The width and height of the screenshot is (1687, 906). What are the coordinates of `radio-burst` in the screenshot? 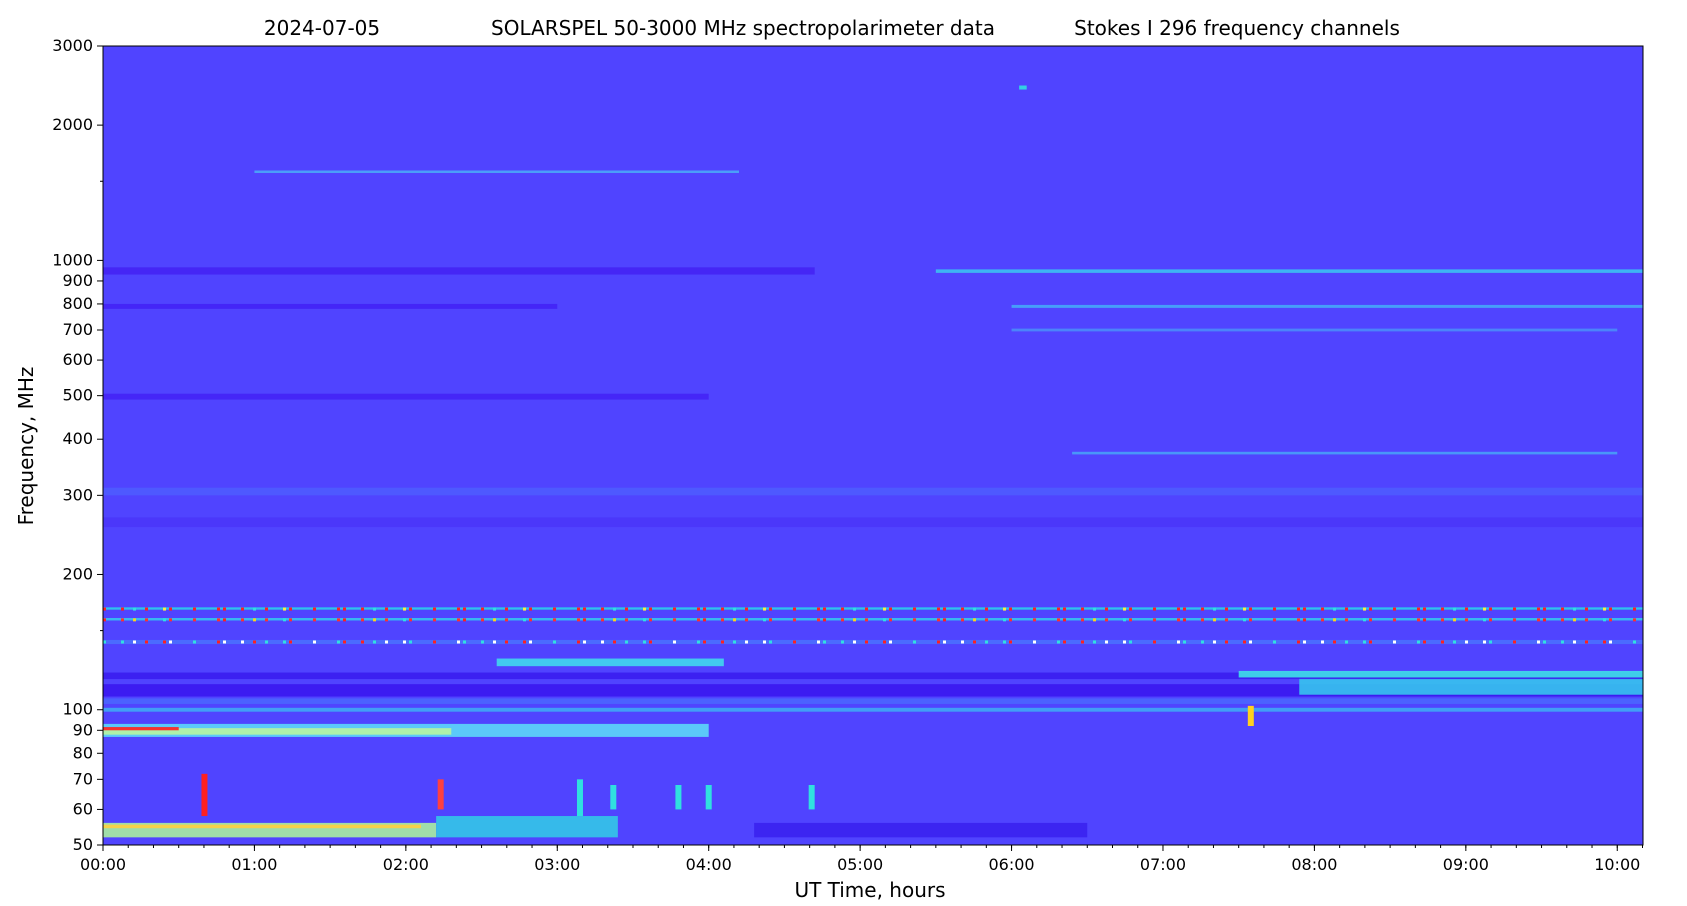 It's located at (613, 797).